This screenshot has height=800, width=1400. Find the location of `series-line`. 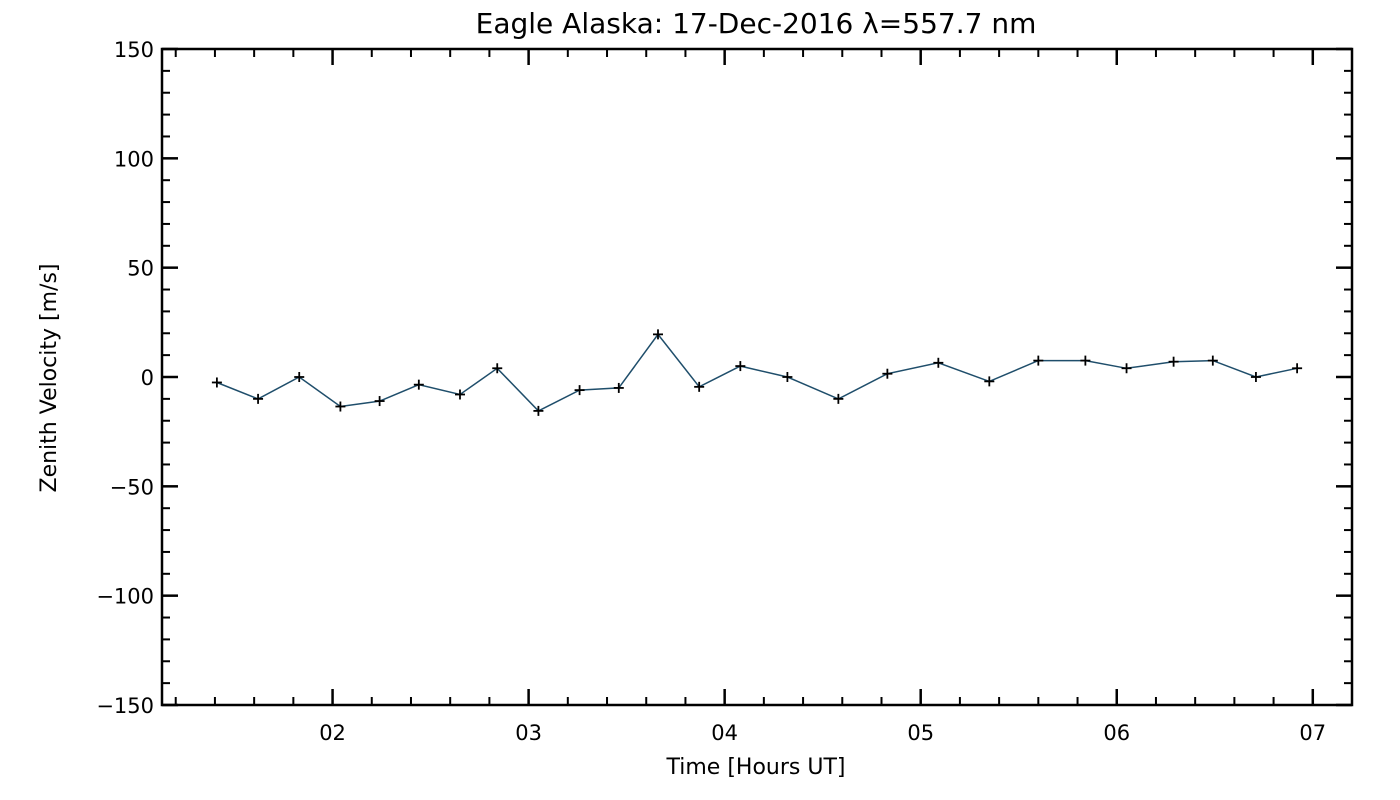

series-line is located at coordinates (757, 372).